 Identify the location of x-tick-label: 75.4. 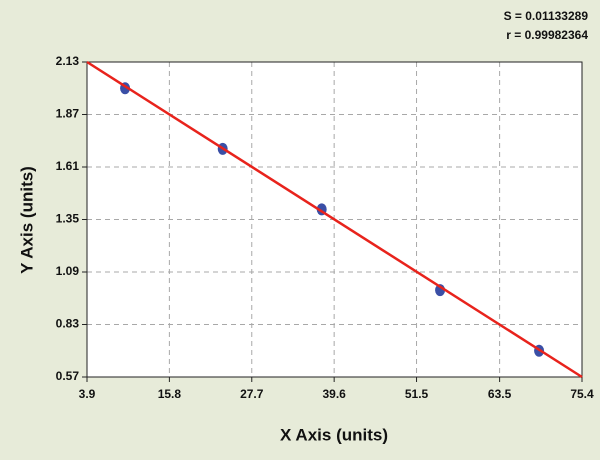
(582, 394).